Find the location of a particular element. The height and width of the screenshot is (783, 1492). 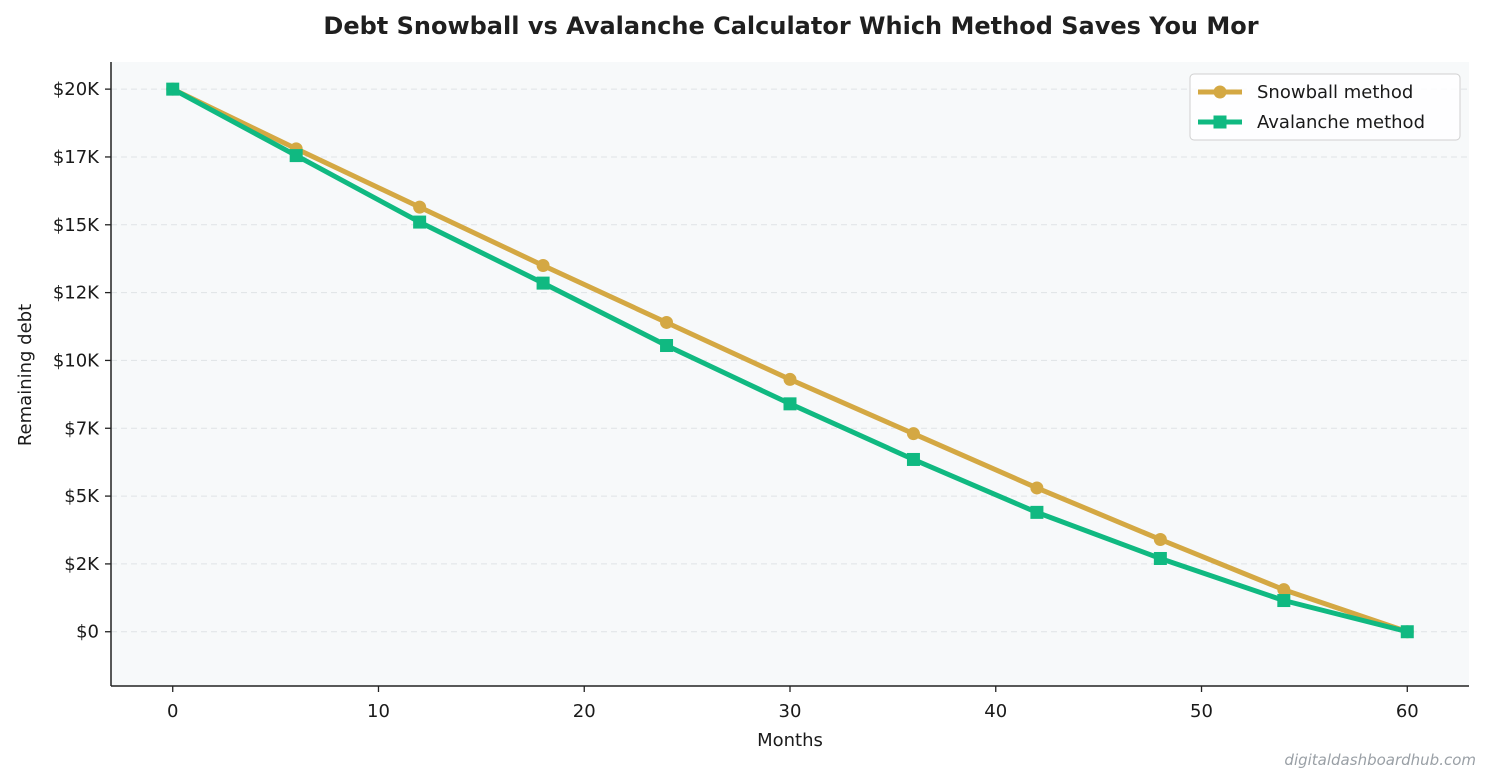

y-axis-ticks: $0 $2K $5K $7K $10K $12K $15K $17K $20K is located at coordinates (82, 361).